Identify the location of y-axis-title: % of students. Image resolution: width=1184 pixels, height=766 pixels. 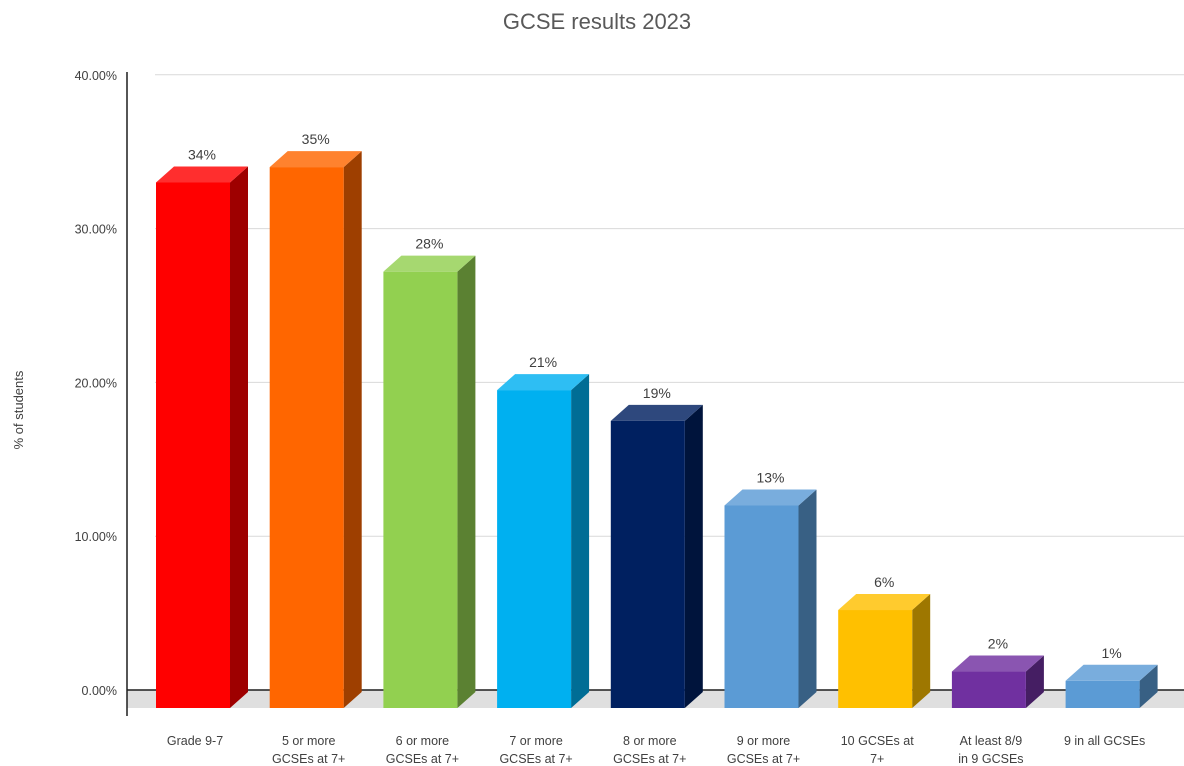
(18, 409).